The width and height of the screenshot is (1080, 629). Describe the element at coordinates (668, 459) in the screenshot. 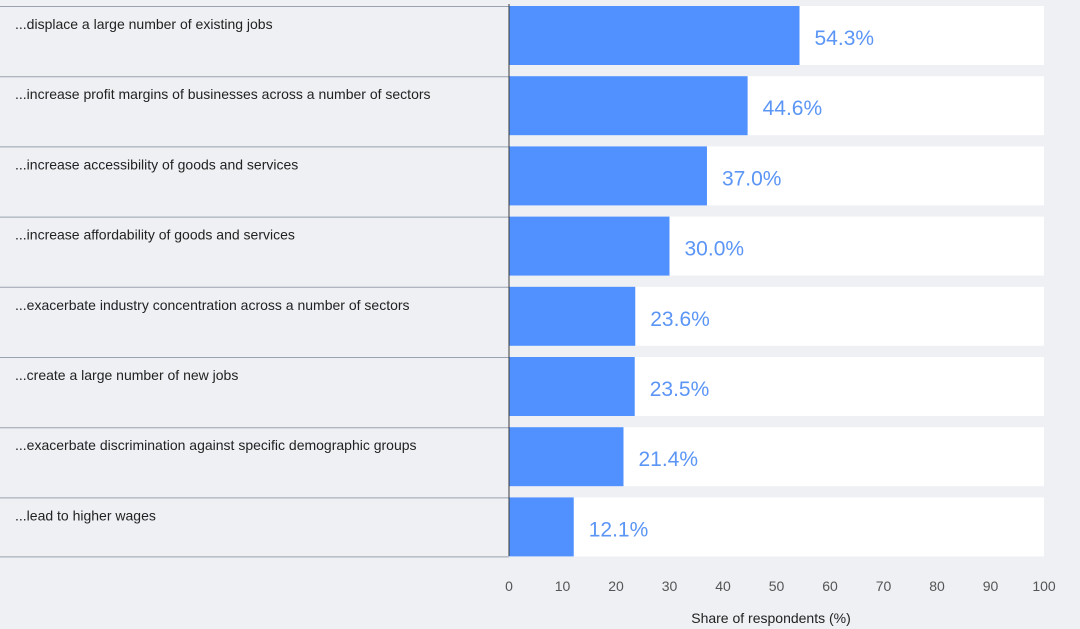

I see `value-label: 21.4%` at that location.